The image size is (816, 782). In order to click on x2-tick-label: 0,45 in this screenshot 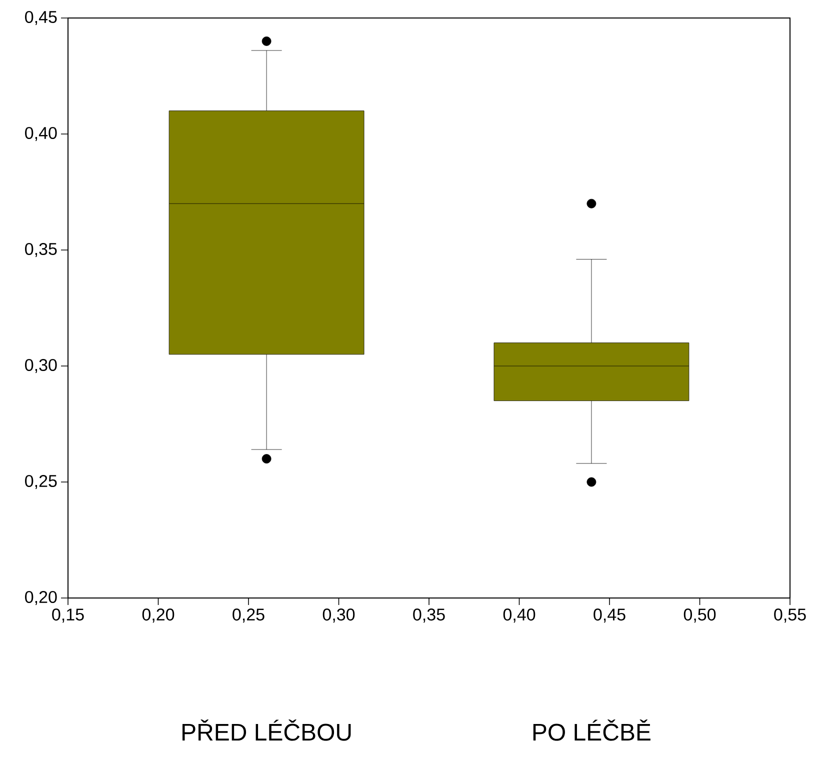, I will do `click(610, 615)`.